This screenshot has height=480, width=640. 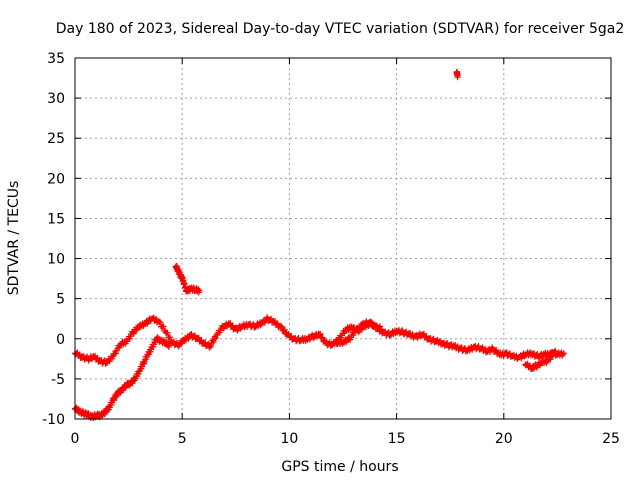 What do you see at coordinates (504, 439) in the screenshot?
I see `x-tick-label: 20` at bounding box center [504, 439].